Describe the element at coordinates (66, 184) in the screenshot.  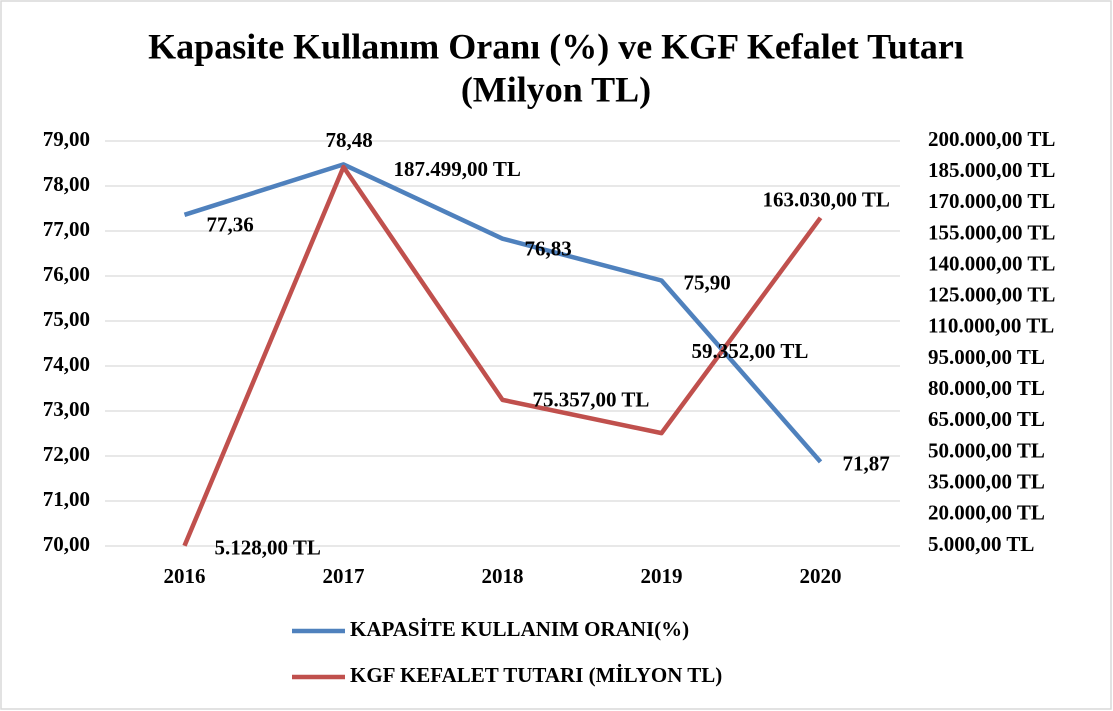
I see `y-tick-label: 78,00` at that location.